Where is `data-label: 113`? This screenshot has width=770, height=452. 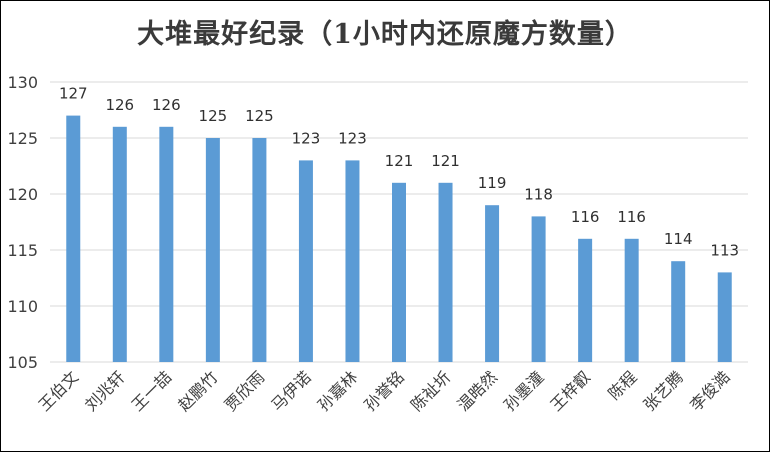 data-label: 113 is located at coordinates (724, 250).